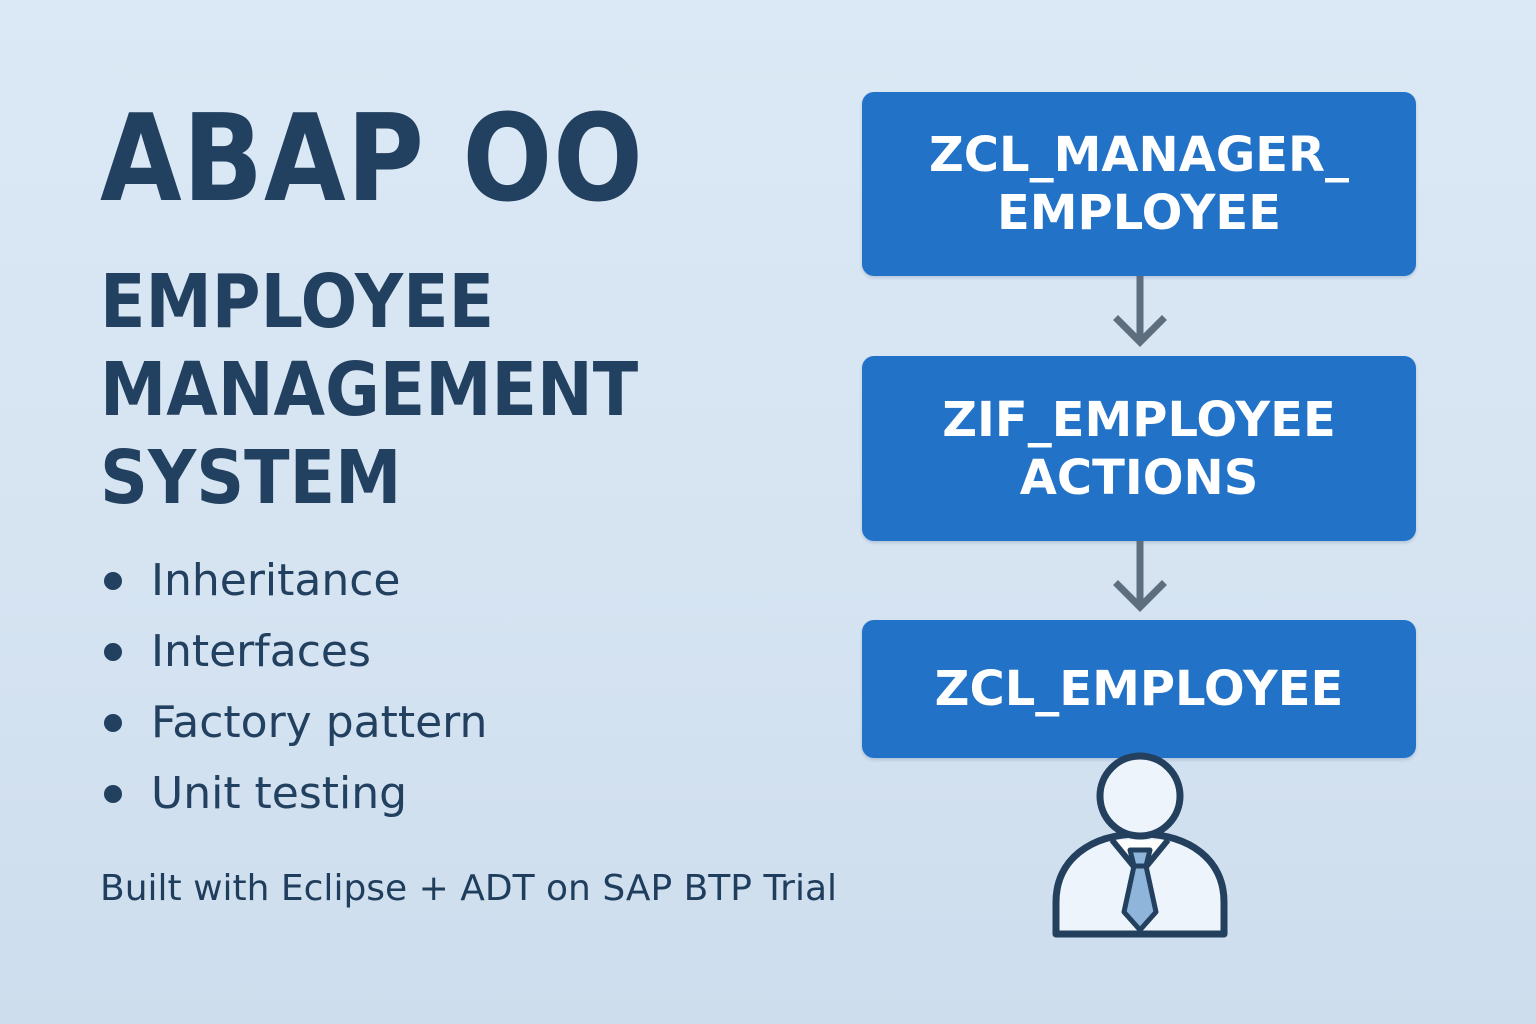 The width and height of the screenshot is (1536, 1024). I want to click on feature-item: Unit testing, so click(295, 793).